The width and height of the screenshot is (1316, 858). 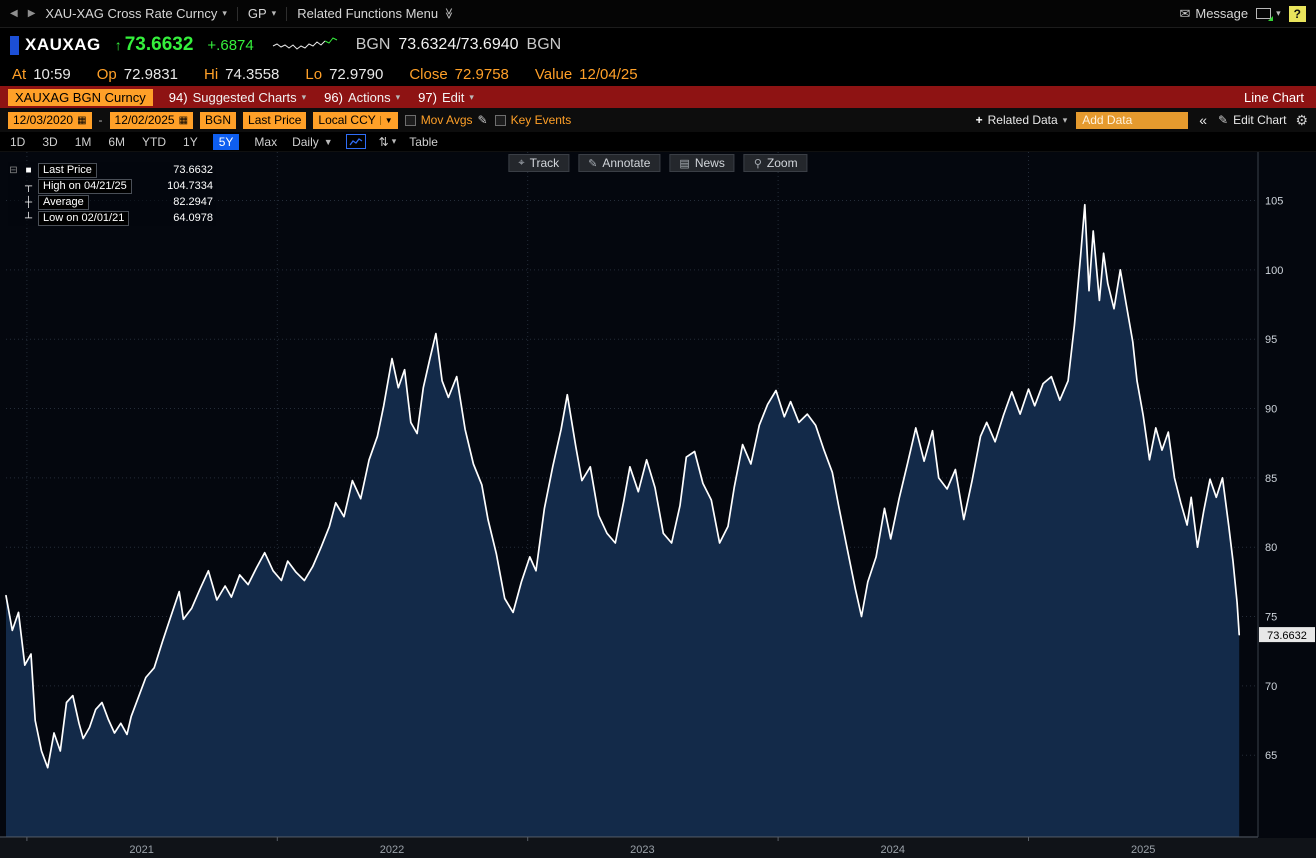 I want to click on collapse-panel-button: «, so click(x=1203, y=120).